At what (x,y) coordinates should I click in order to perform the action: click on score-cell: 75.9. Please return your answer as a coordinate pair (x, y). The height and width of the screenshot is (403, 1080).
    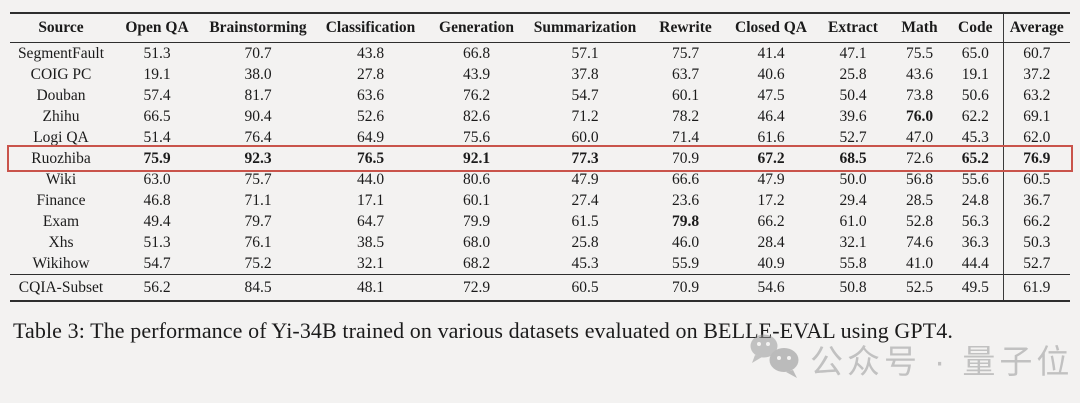
    Looking at the image, I should click on (157, 158).